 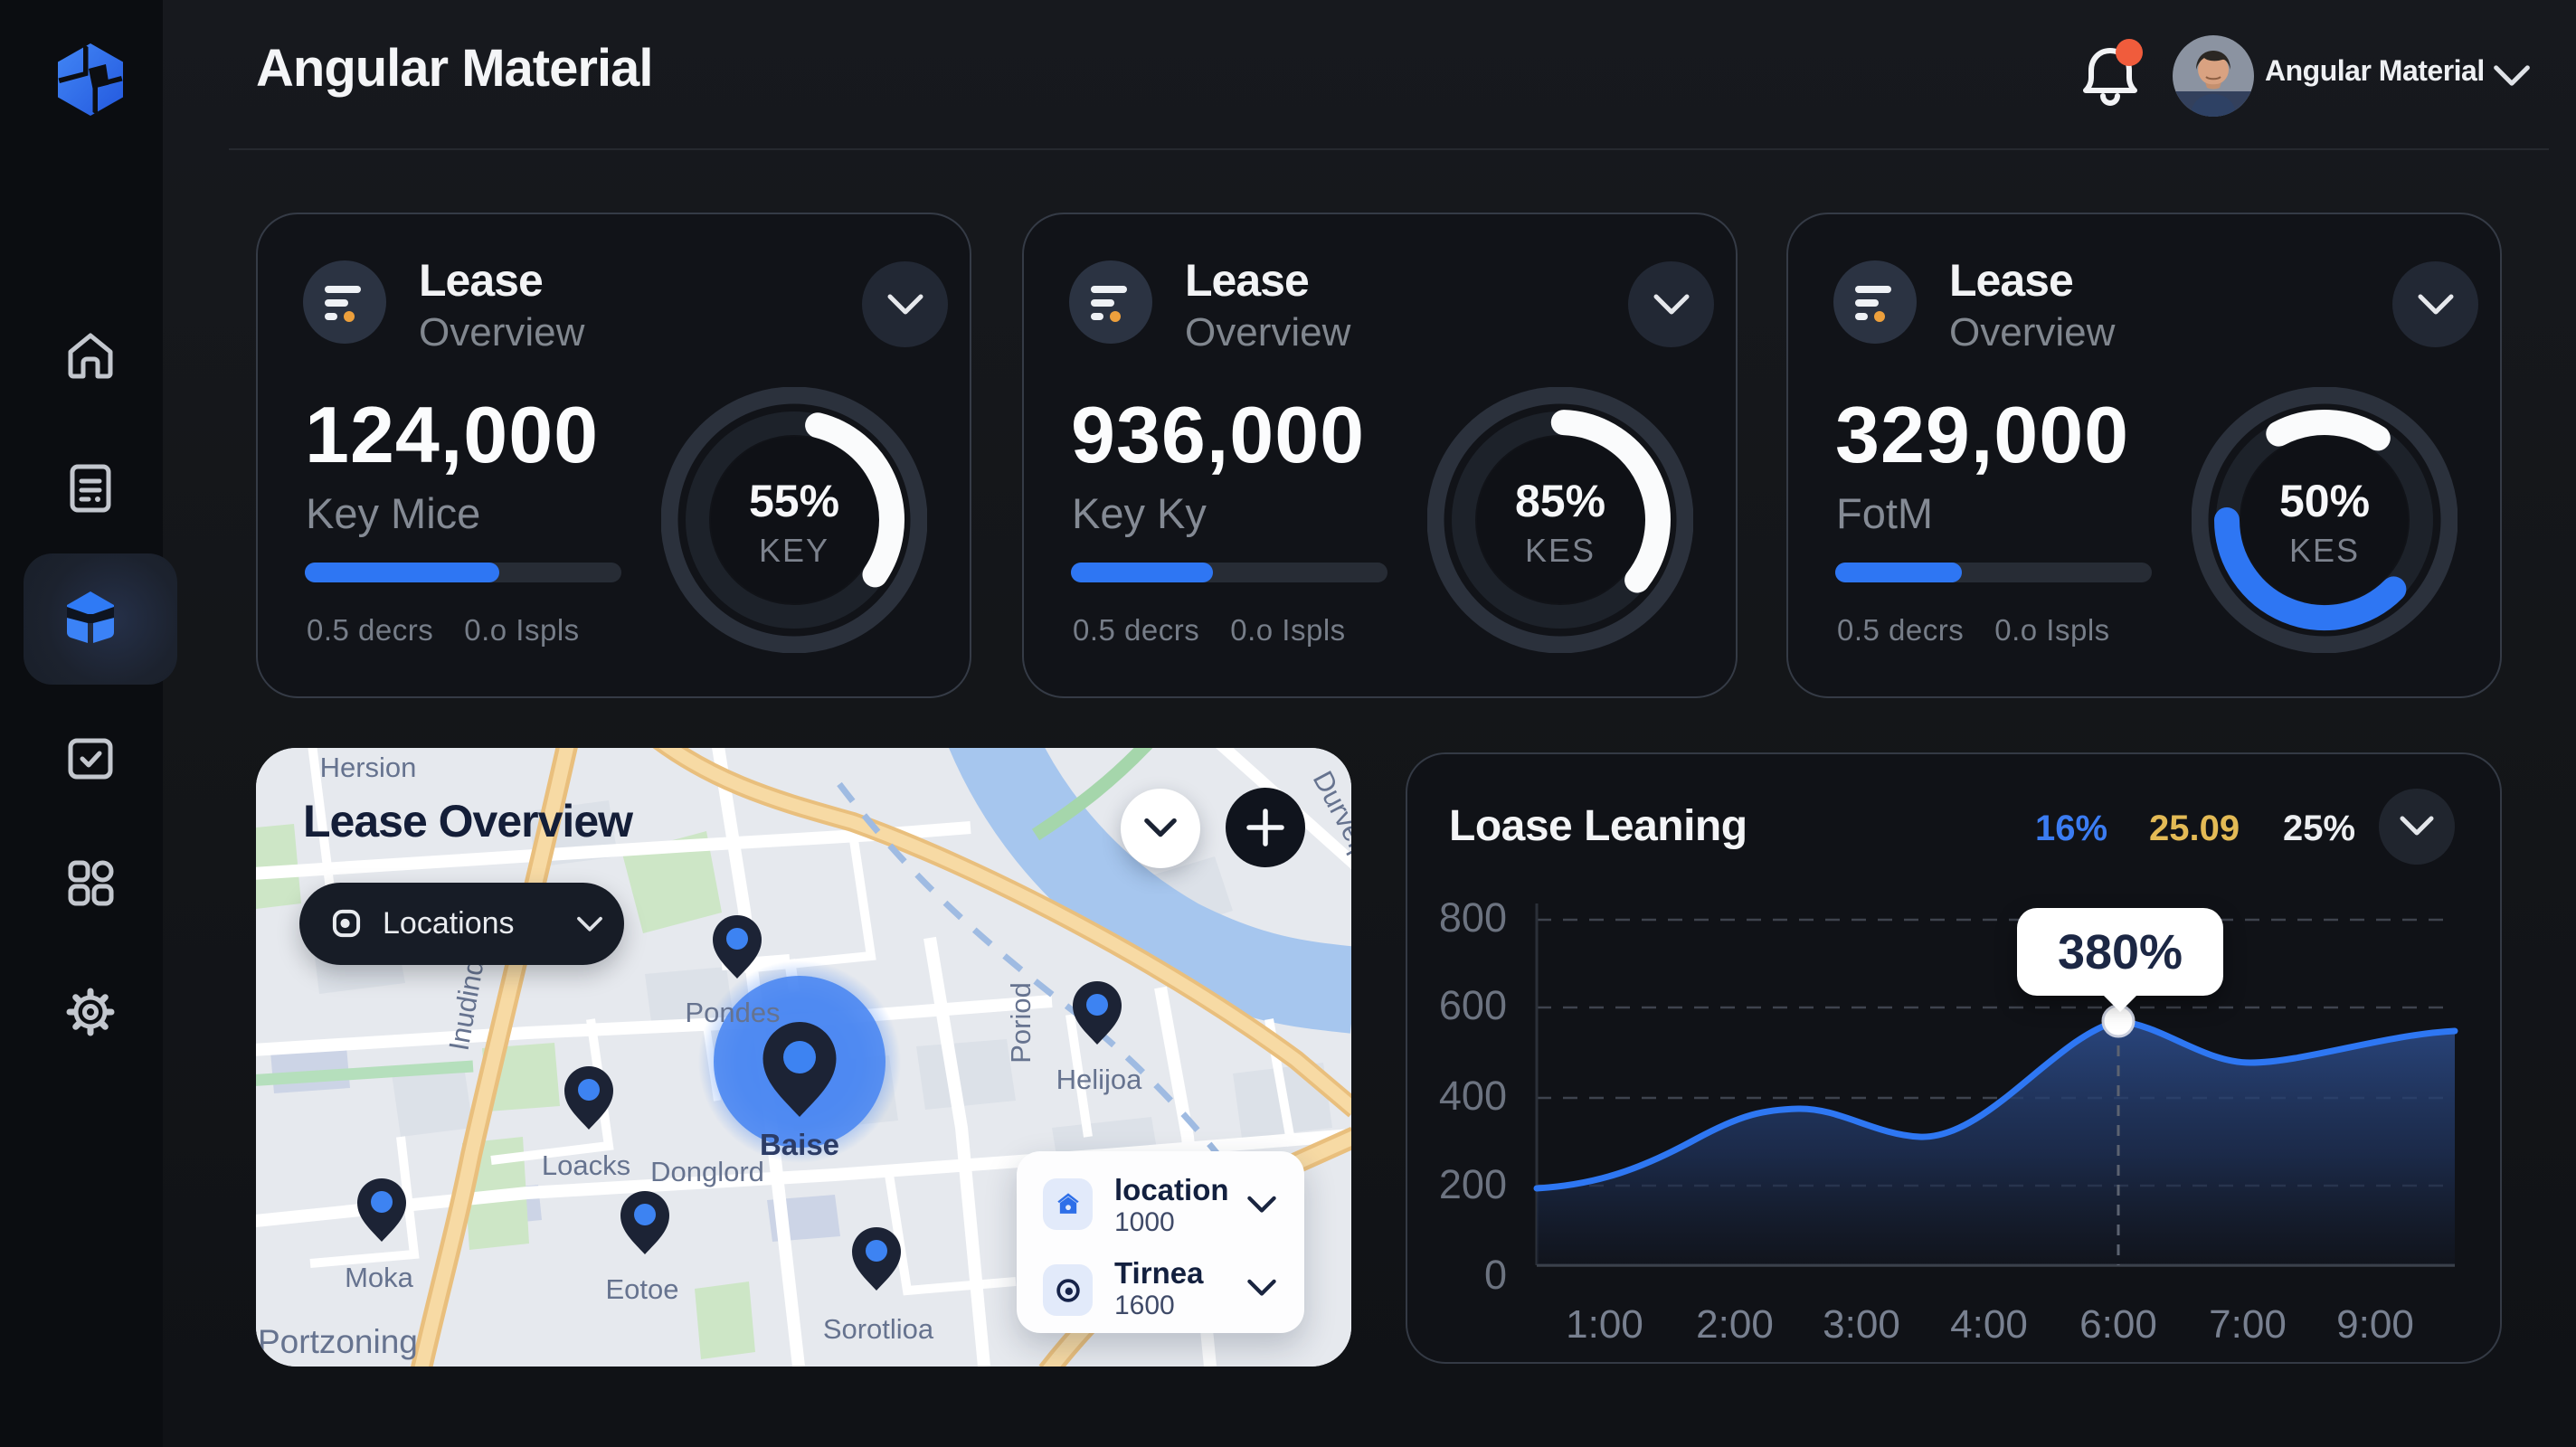 I want to click on svg-text: Pondes, so click(x=733, y=1012).